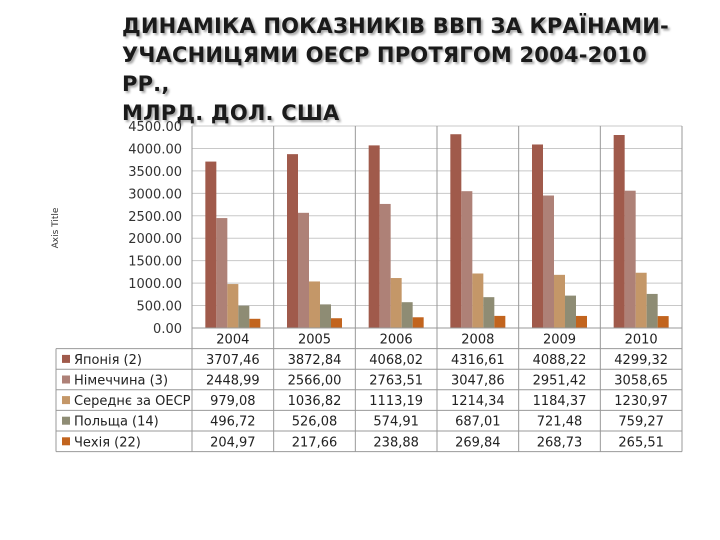 The width and height of the screenshot is (720, 540). What do you see at coordinates (478, 360) in the screenshot?
I see `data-label: 4316,61` at bounding box center [478, 360].